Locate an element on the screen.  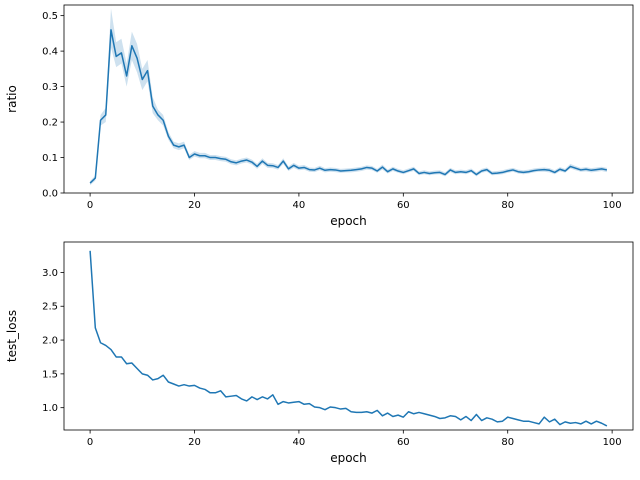
y-axis-label: ratio is located at coordinates (12, 99).